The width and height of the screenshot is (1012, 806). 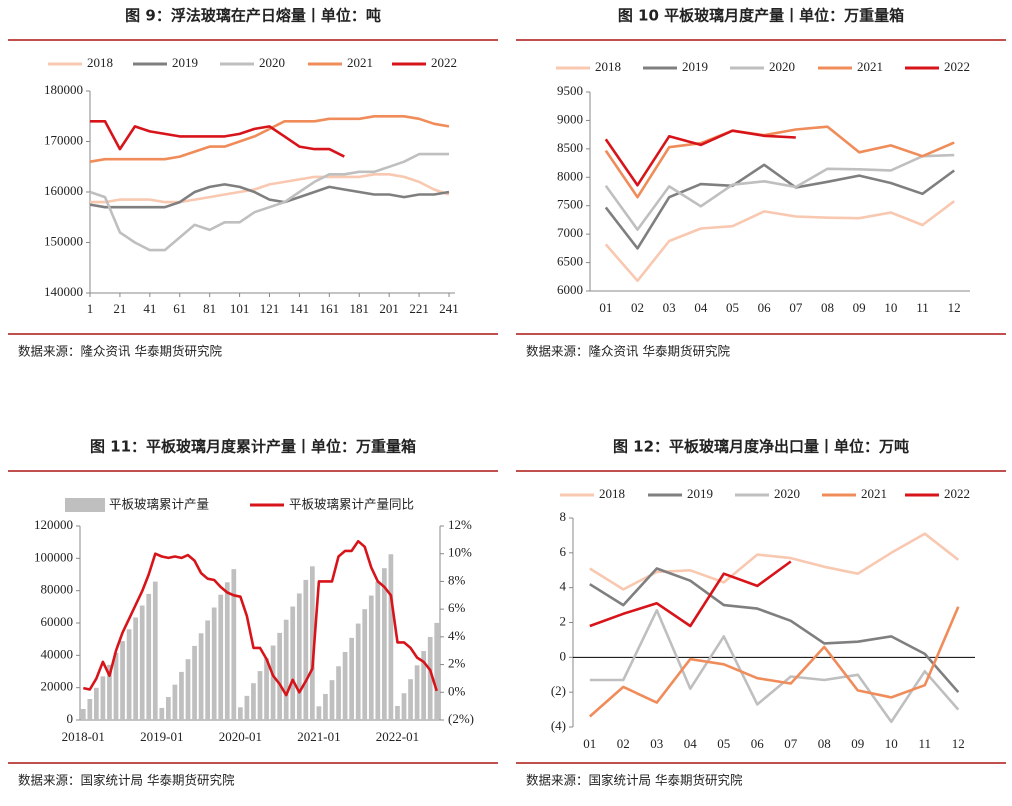 What do you see at coordinates (161, 736) in the screenshot?
I see `x-tick-label: 2019-01` at bounding box center [161, 736].